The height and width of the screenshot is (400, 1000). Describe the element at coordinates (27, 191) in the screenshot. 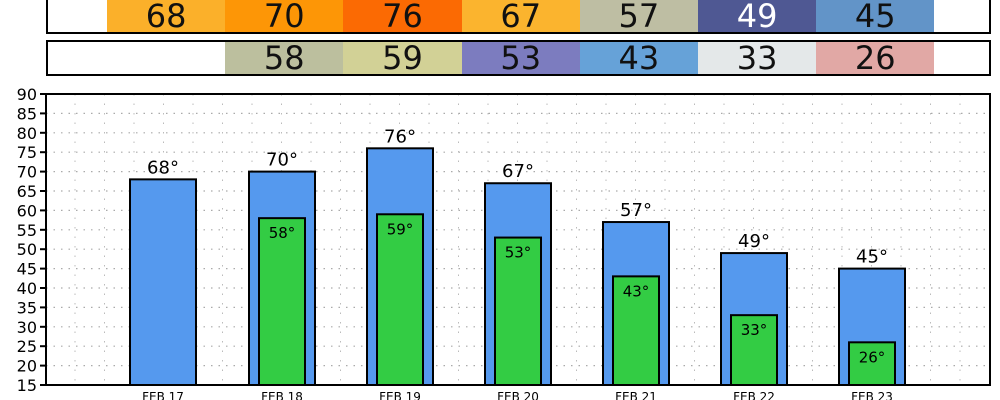

I see `y-tick-label: 65` at that location.